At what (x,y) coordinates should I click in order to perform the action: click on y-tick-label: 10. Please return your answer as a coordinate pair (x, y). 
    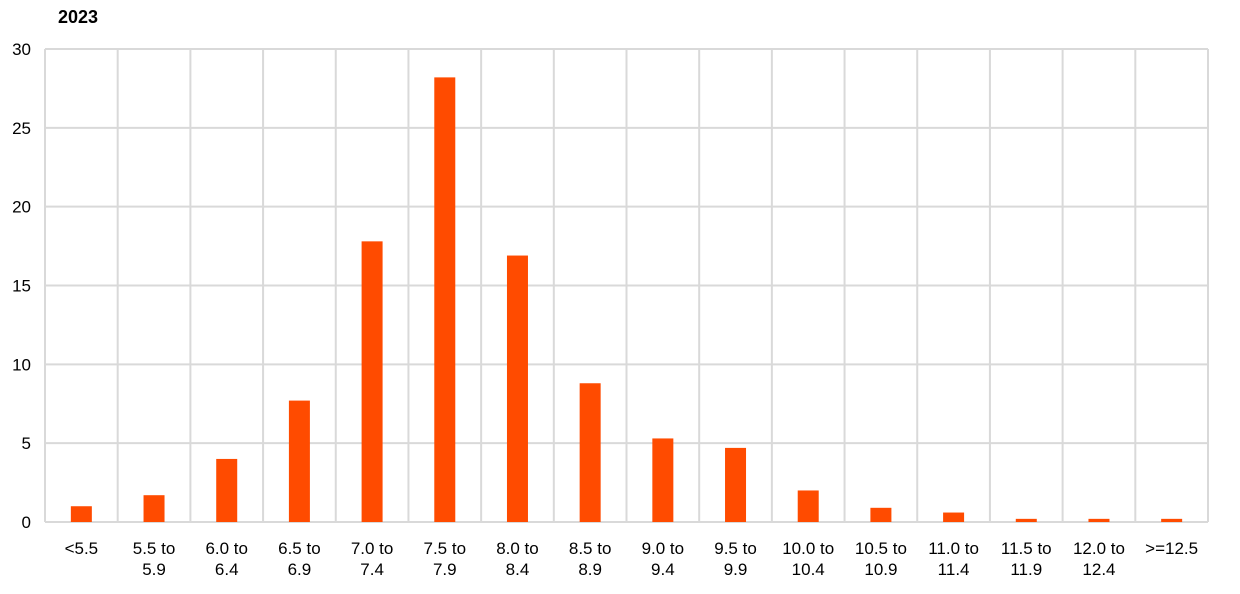
    Looking at the image, I should click on (21, 364).